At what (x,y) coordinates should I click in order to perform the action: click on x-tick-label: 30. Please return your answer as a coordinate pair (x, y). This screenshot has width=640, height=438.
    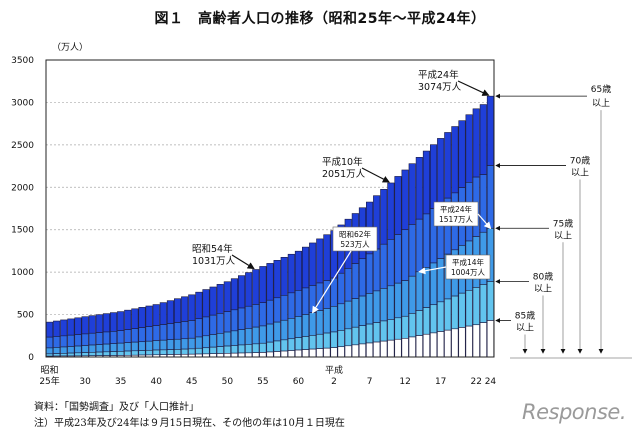
    Looking at the image, I should click on (85, 382).